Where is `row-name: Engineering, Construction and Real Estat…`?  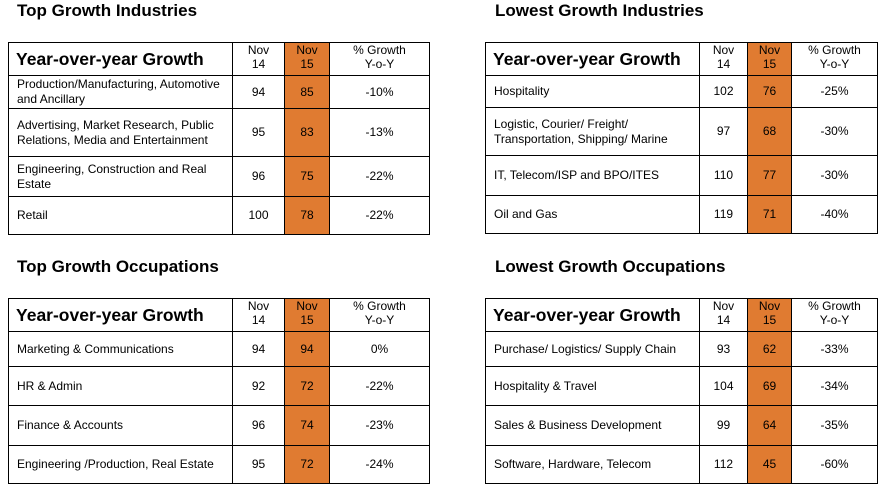 row-name: Engineering, Construction and Real Estat… is located at coordinates (120, 176).